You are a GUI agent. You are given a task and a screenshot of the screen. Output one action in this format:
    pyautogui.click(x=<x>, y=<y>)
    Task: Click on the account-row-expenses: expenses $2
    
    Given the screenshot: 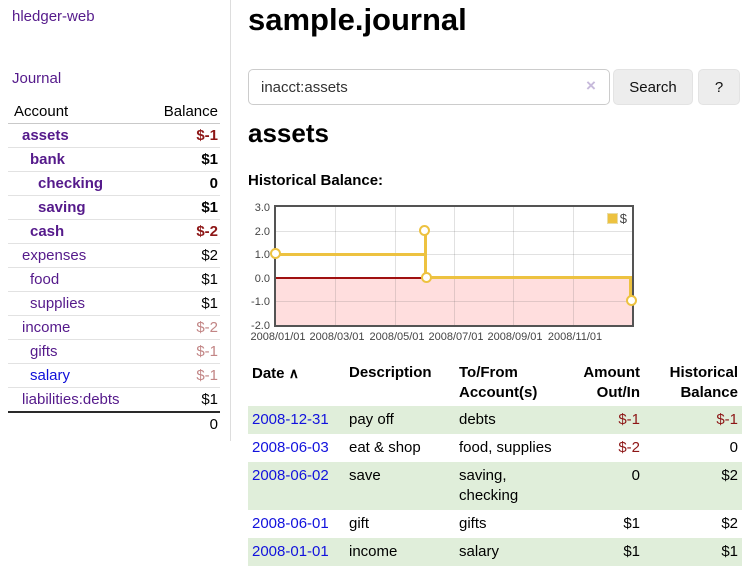 What is the action you would take?
    pyautogui.click(x=114, y=255)
    